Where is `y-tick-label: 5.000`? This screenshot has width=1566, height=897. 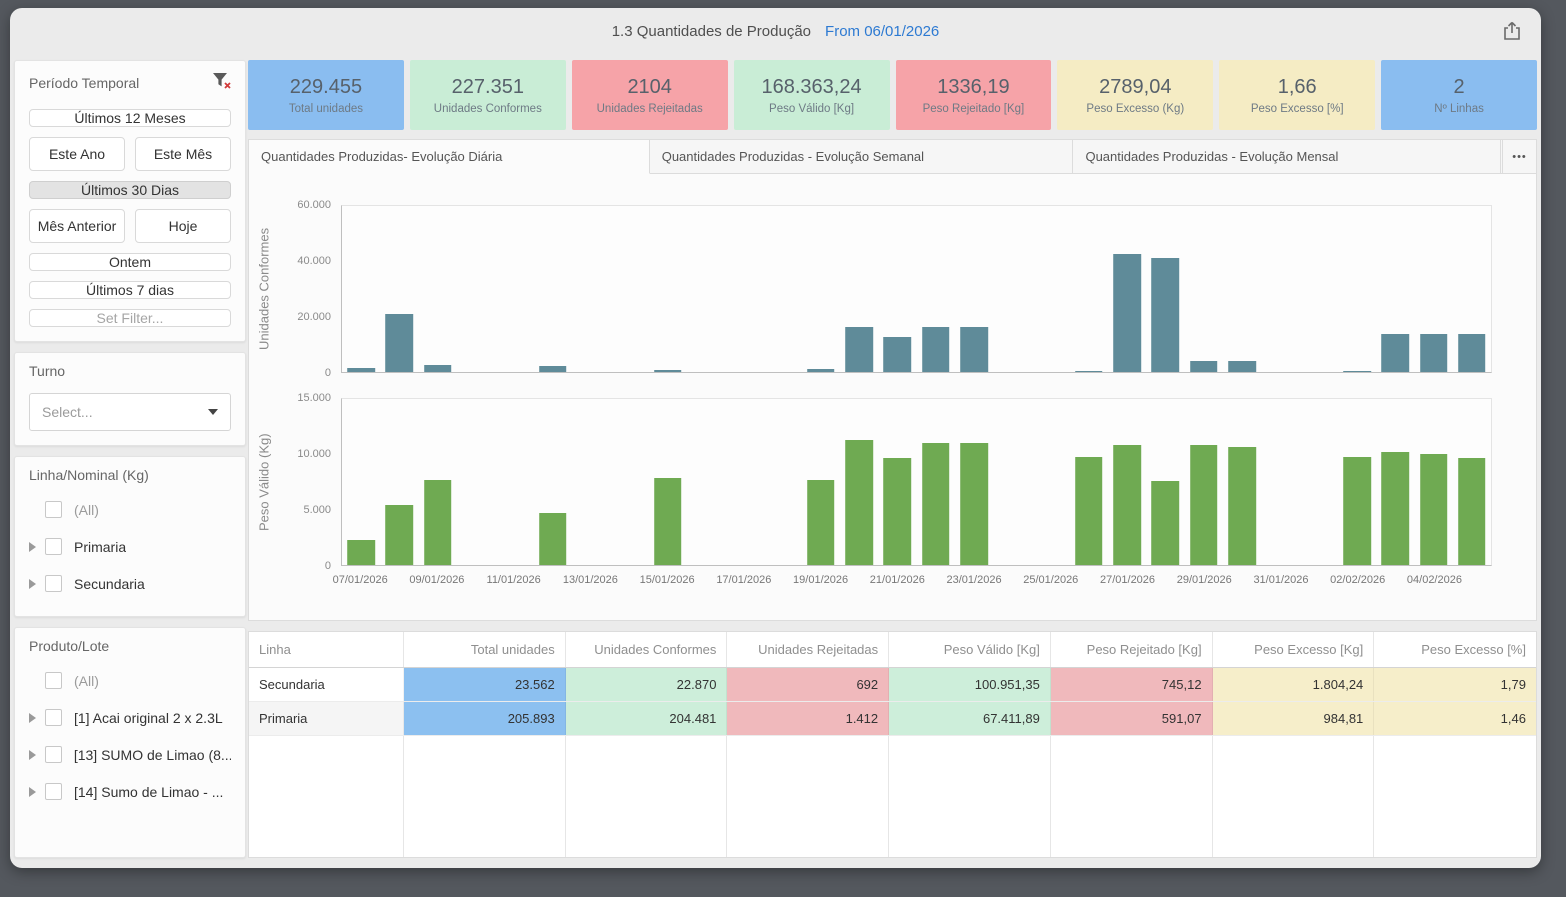 y-tick-label: 5.000 is located at coordinates (317, 510).